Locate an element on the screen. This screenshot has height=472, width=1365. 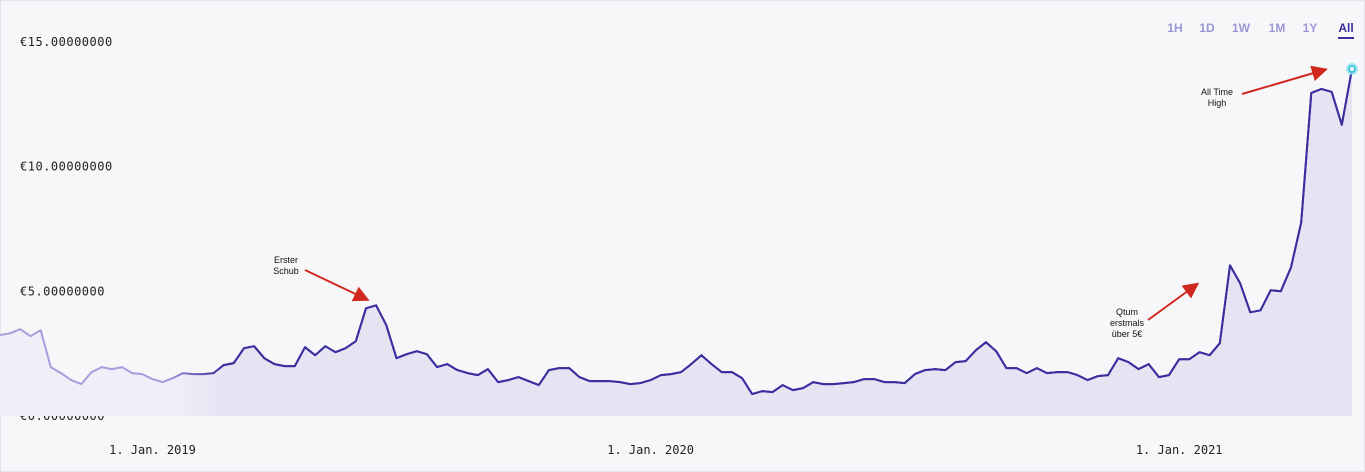
range-button: 1D is located at coordinates (1207, 28).